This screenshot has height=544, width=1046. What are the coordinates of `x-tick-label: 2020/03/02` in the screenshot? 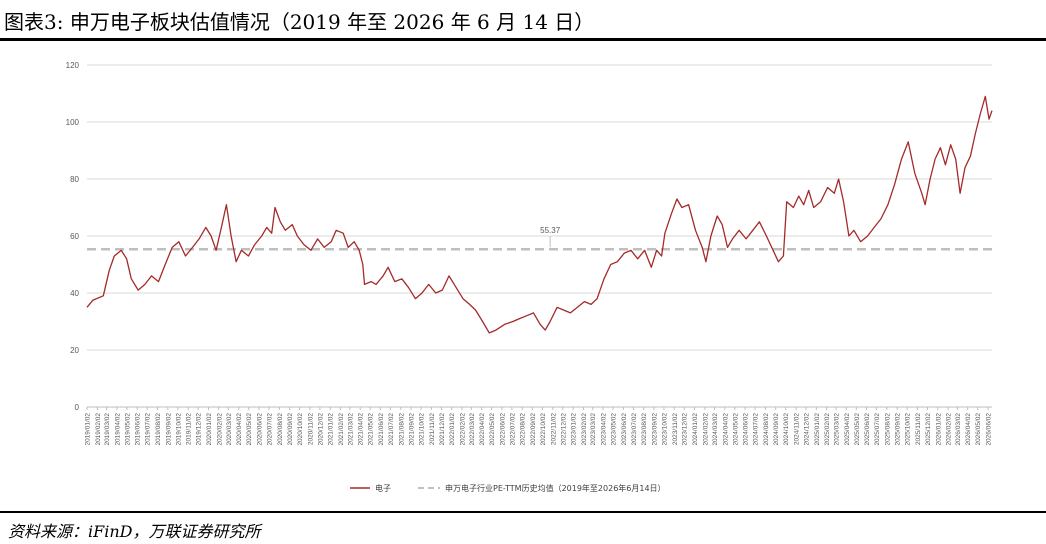 It's located at (229, 429).